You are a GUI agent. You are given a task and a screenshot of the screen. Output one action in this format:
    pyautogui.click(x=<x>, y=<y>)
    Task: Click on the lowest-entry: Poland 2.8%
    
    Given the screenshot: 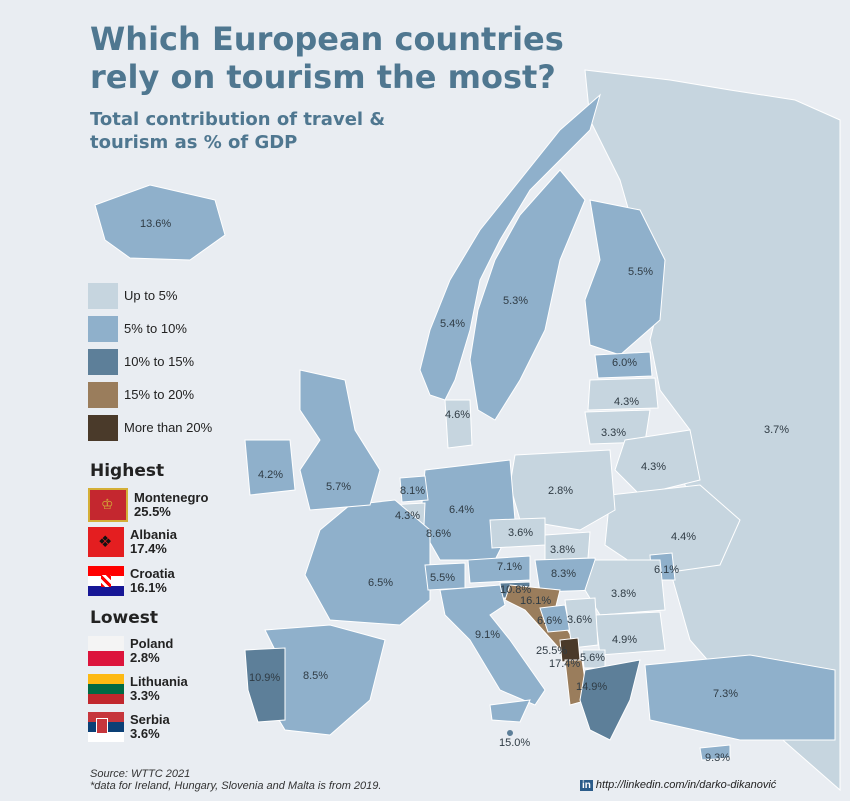 What is the action you would take?
    pyautogui.click(x=130, y=651)
    